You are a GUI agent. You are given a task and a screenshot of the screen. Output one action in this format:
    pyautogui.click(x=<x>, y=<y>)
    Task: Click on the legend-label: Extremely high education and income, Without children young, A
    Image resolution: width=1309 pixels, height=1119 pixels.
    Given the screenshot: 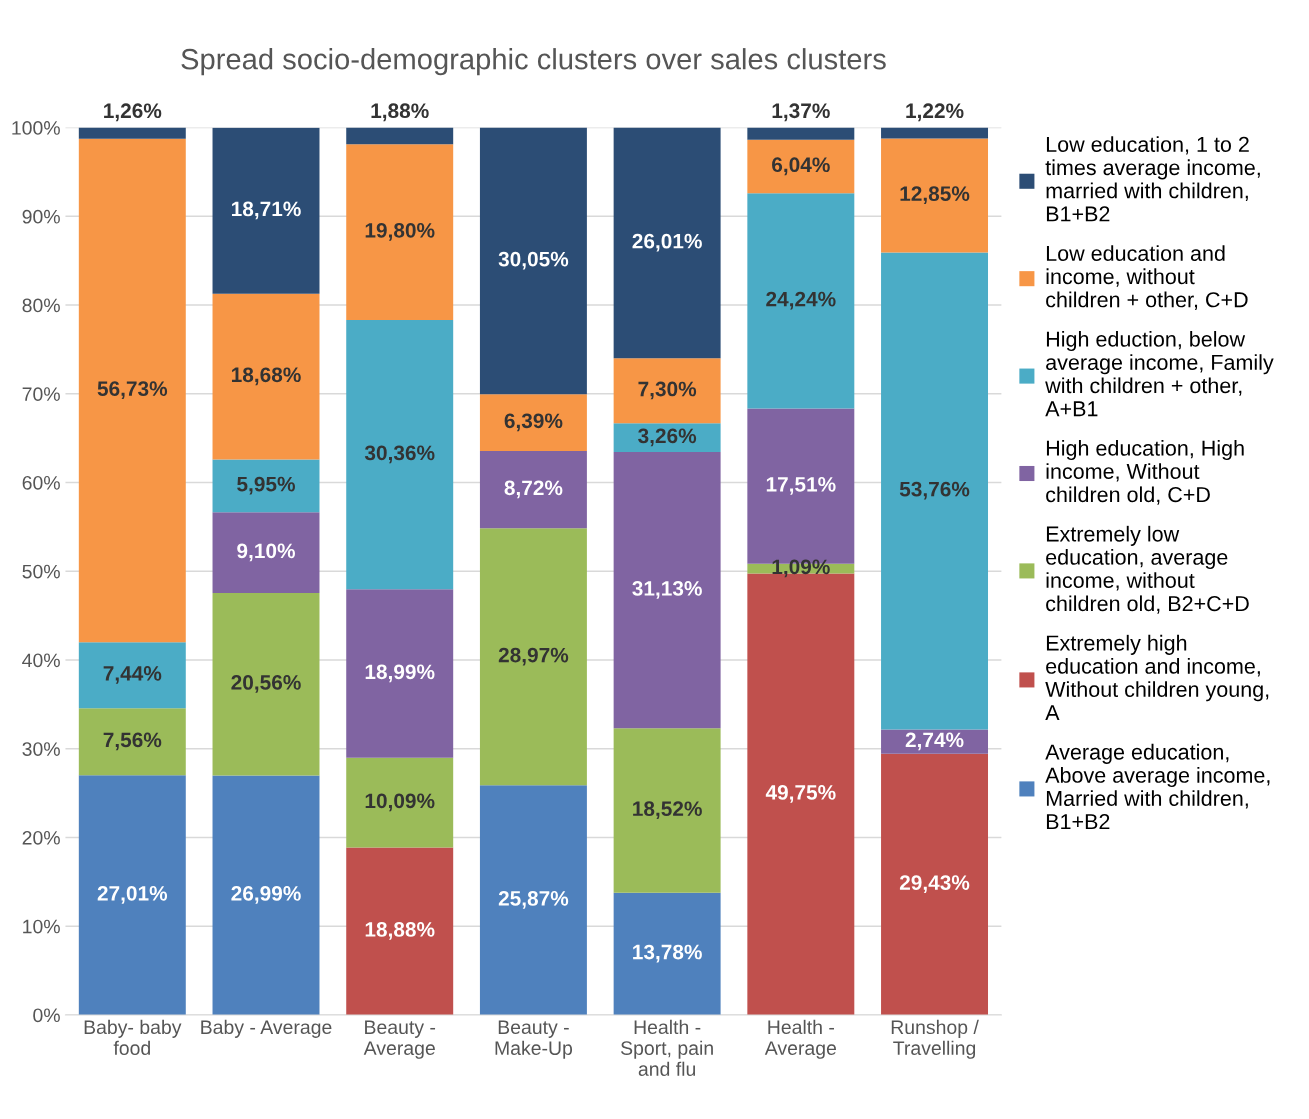 What is the action you would take?
    pyautogui.click(x=1157, y=677)
    